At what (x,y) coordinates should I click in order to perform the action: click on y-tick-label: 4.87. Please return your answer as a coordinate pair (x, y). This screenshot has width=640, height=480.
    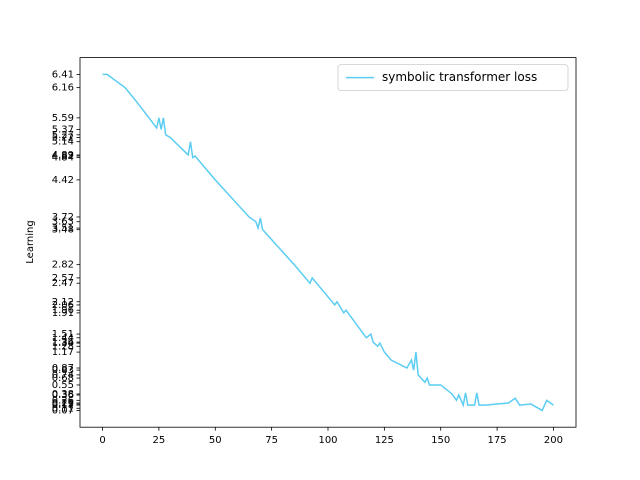
    Looking at the image, I should click on (63, 156).